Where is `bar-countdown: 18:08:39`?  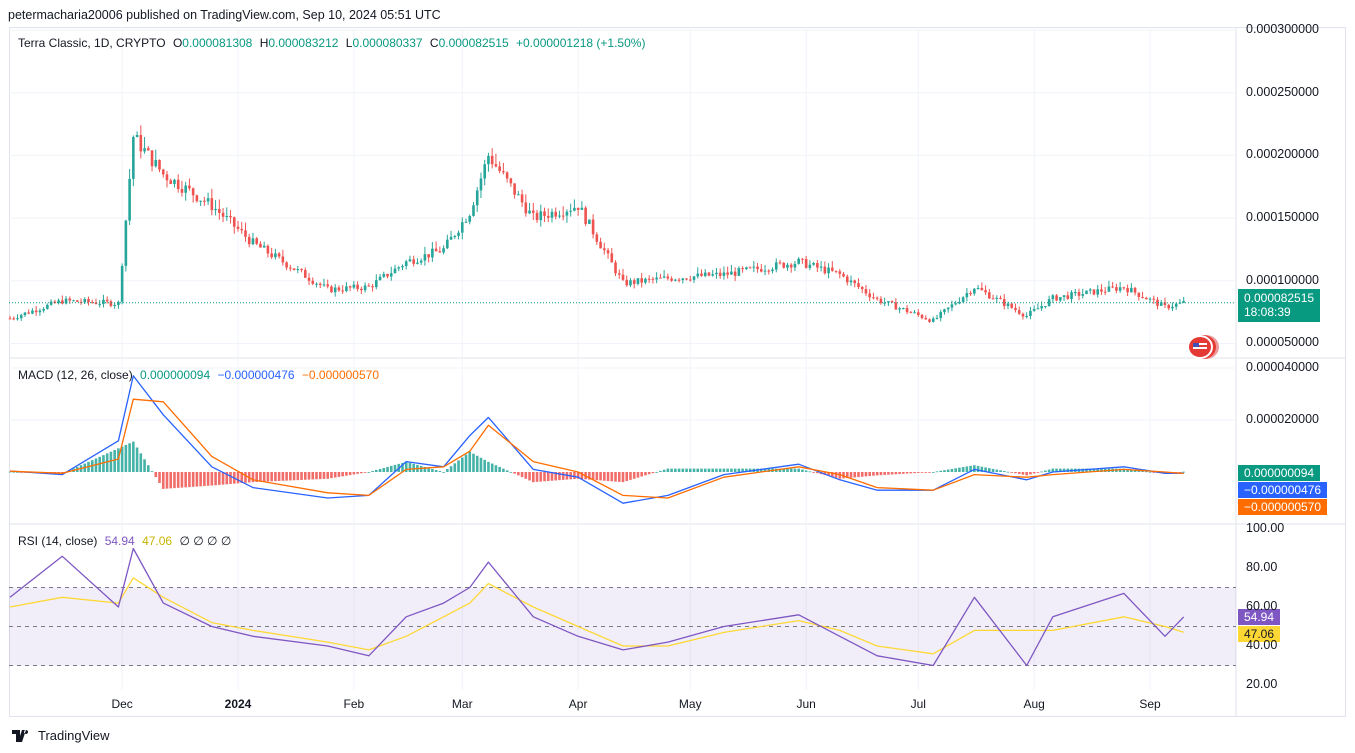
bar-countdown: 18:08:39 is located at coordinates (1267, 312).